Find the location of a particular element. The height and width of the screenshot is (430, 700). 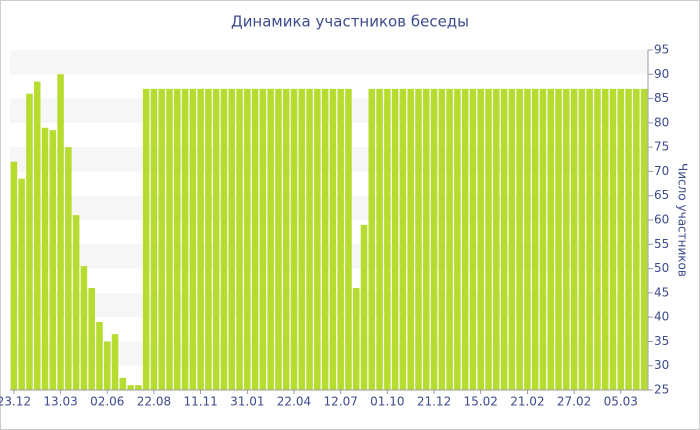

y-tick-label: 40 is located at coordinates (661, 317).